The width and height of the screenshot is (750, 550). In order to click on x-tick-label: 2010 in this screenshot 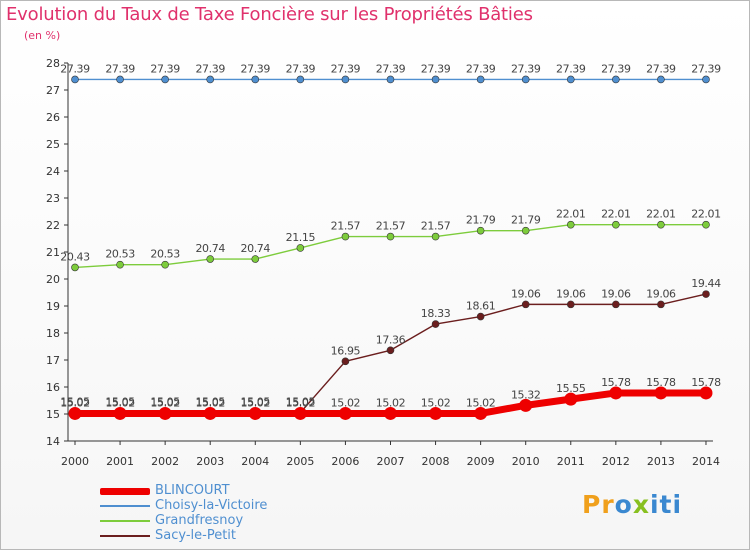, I will do `click(526, 461)`.